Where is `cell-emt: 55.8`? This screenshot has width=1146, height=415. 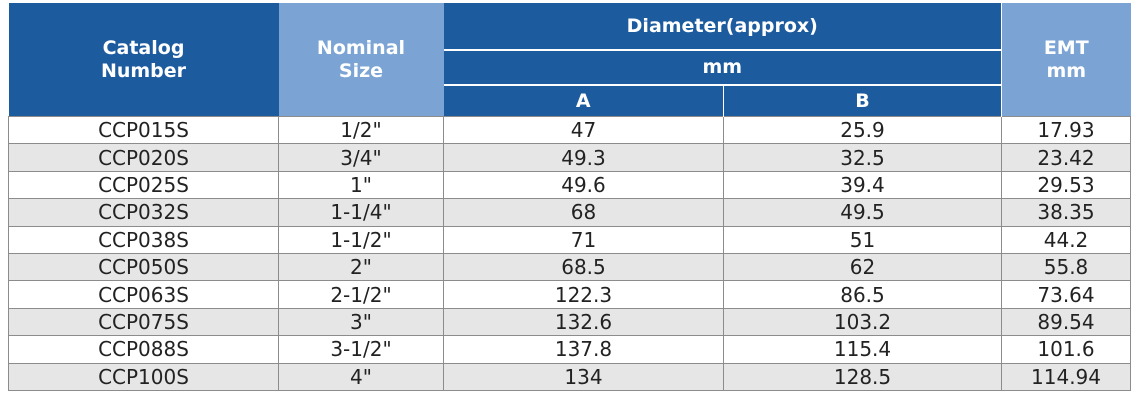 cell-emt: 55.8 is located at coordinates (1066, 267).